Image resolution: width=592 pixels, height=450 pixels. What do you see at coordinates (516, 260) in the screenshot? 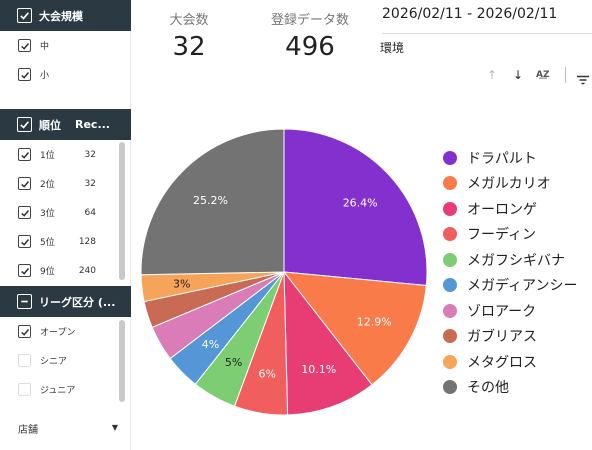
I see `legend-label: メガフシギバナ` at bounding box center [516, 260].